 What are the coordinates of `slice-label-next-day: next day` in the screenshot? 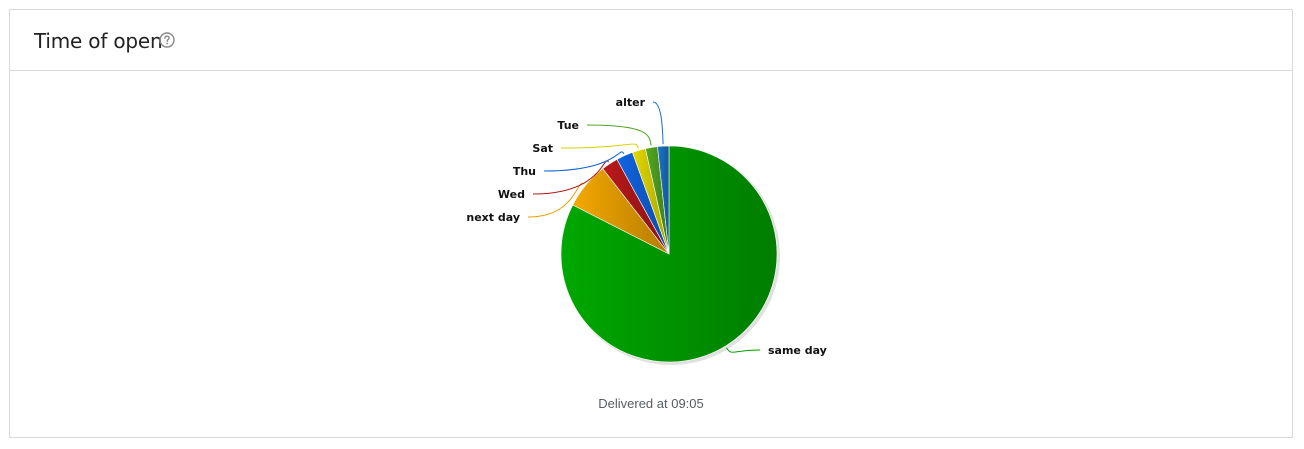 It's located at (493, 217).